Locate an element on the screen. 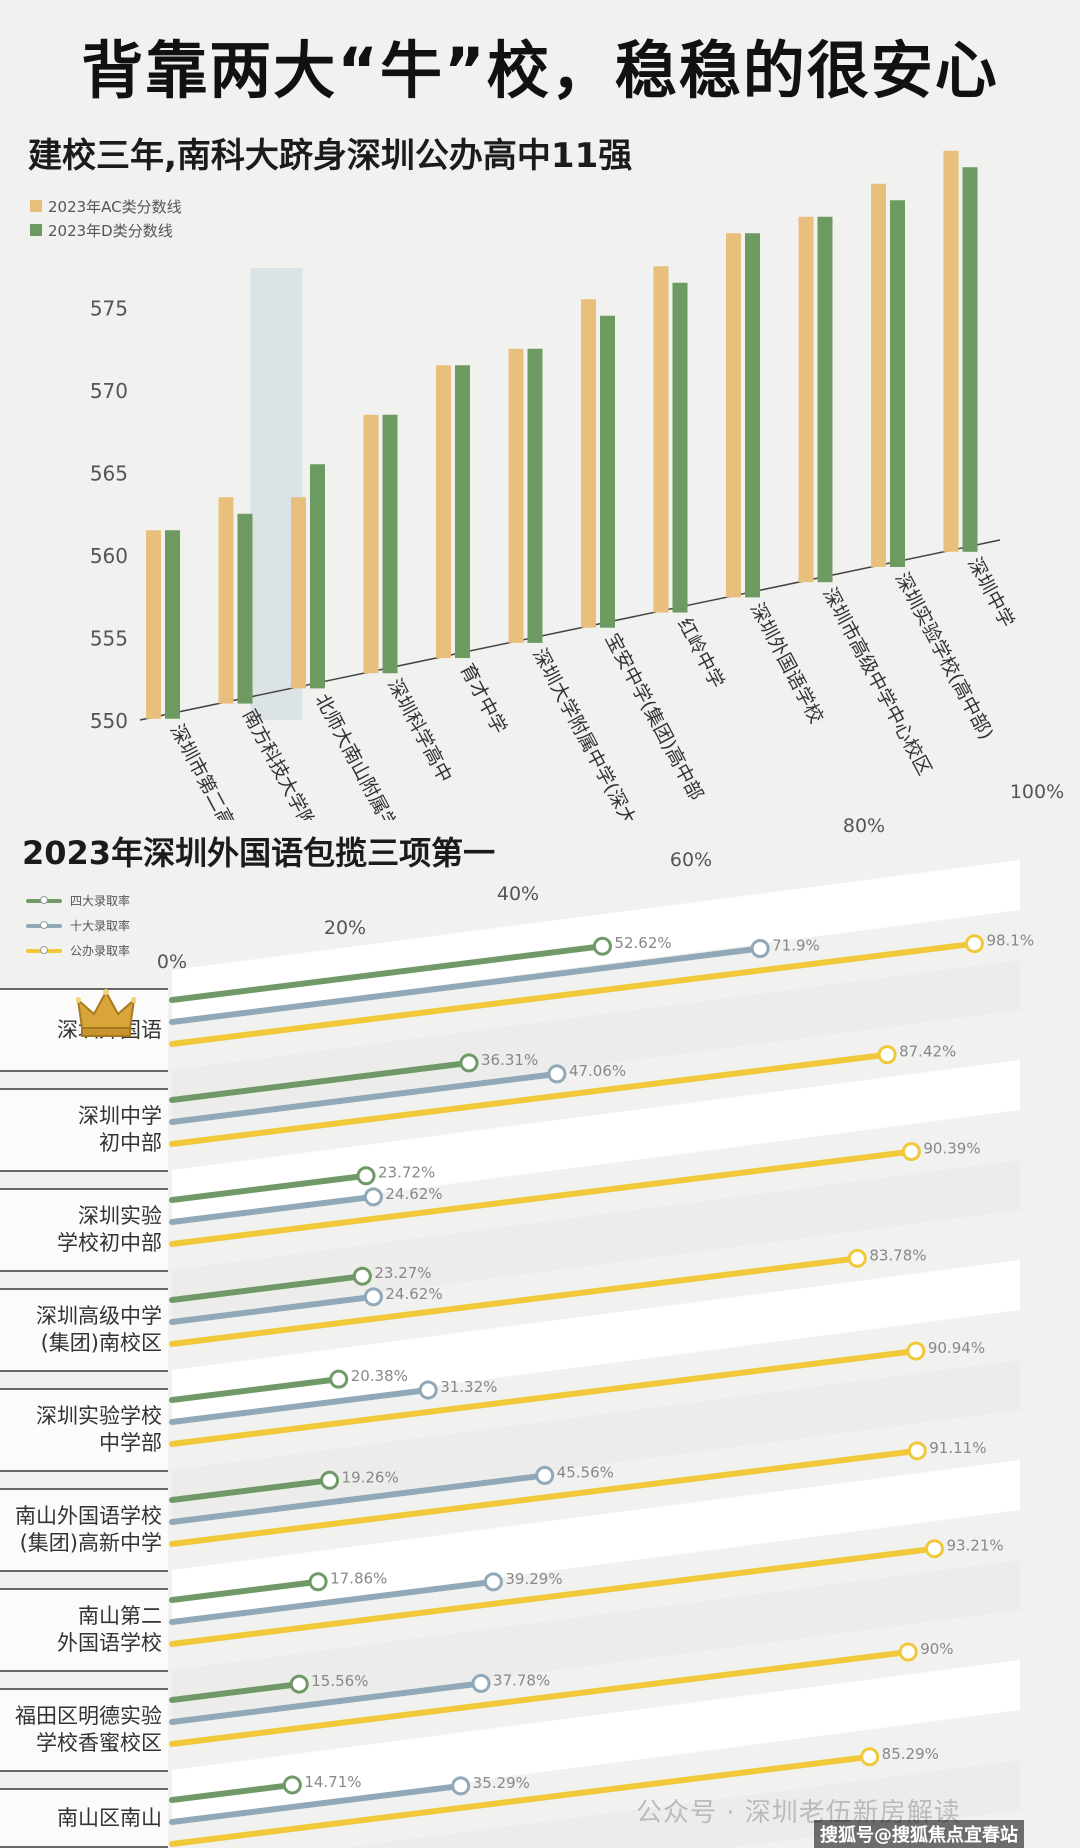  school-label: 南山区南山 is located at coordinates (84, 1818).